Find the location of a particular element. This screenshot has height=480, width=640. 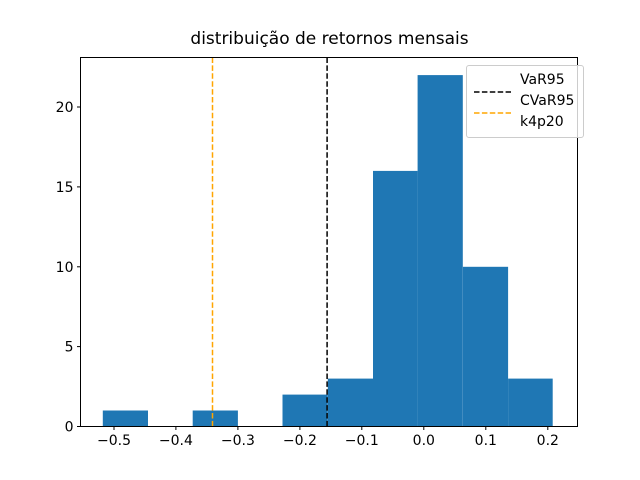

x-tick-label: 0.2 is located at coordinates (548, 441).